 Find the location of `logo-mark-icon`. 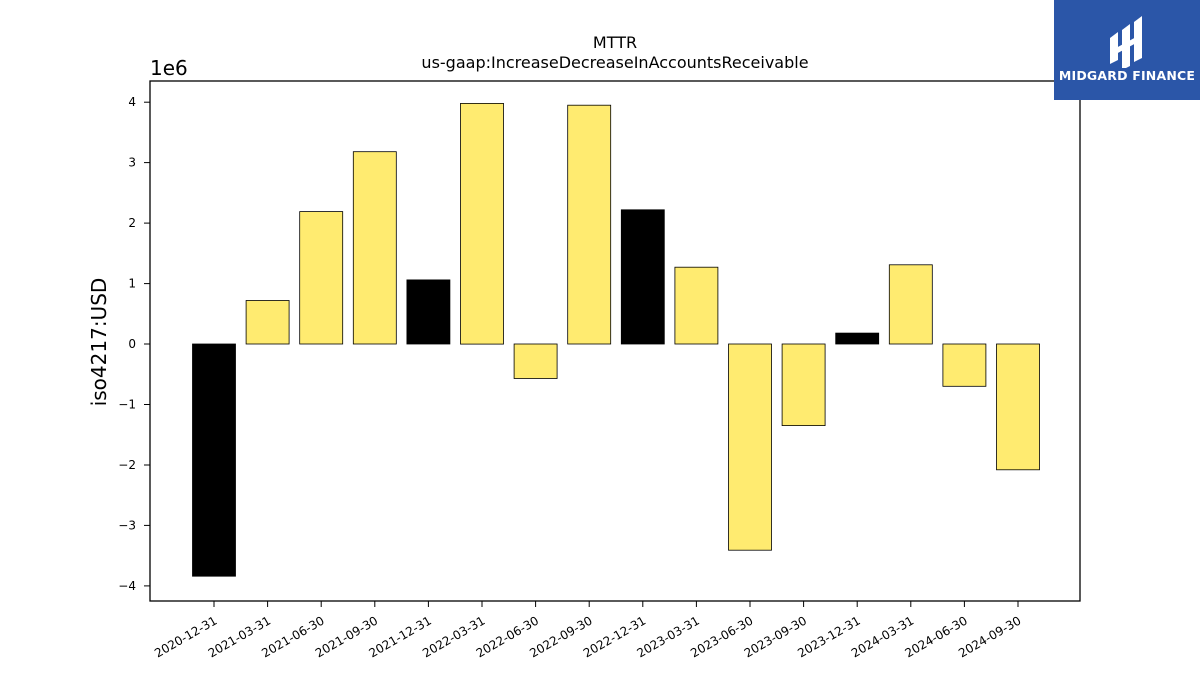

logo-mark-icon is located at coordinates (1126, 42).